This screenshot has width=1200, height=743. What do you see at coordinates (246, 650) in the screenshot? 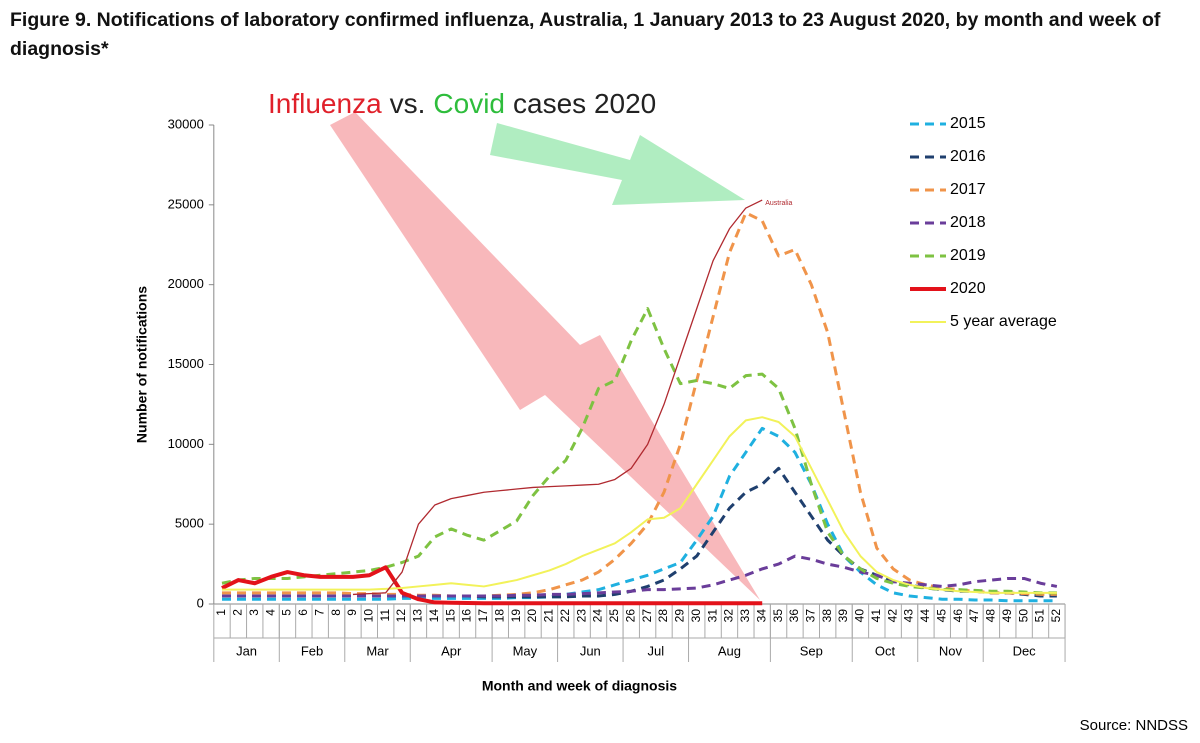
I see `month-label: Jan` at bounding box center [246, 650].